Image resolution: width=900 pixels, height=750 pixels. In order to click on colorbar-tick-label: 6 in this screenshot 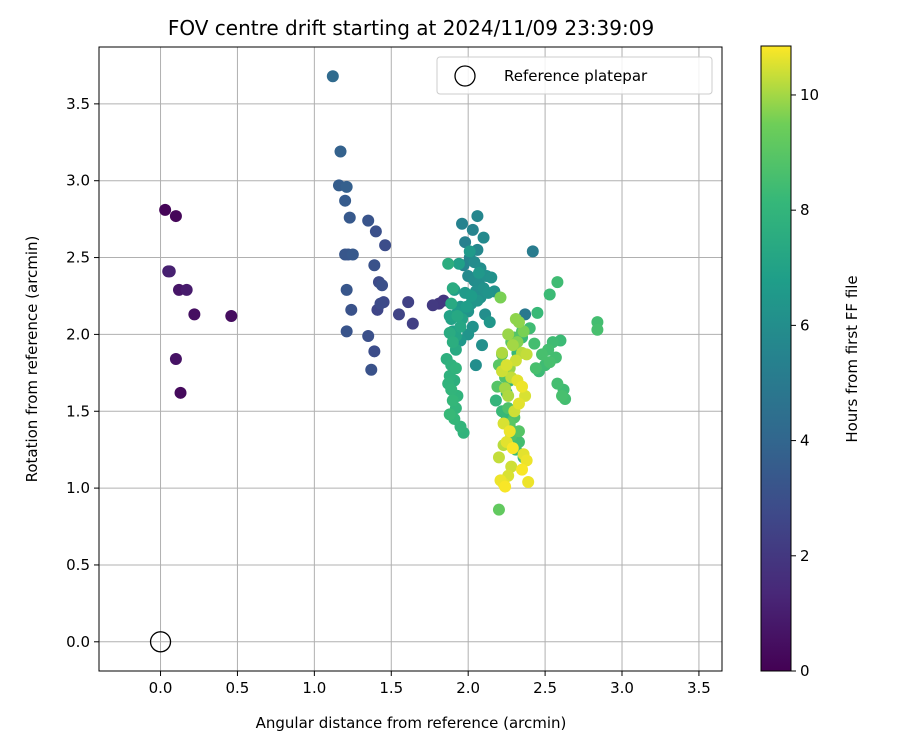, I will do `click(805, 325)`.